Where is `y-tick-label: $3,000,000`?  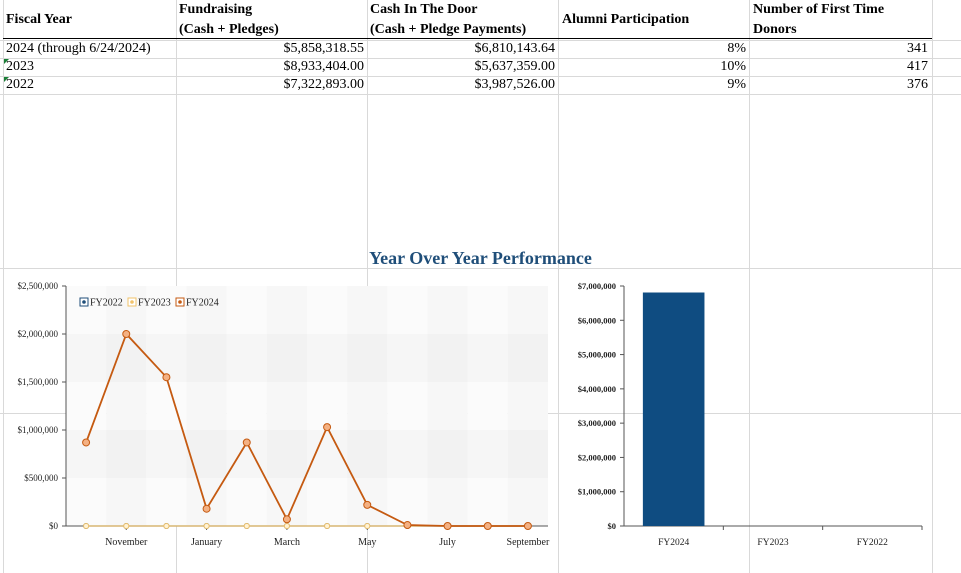 y-tick-label: $3,000,000 is located at coordinates (597, 423).